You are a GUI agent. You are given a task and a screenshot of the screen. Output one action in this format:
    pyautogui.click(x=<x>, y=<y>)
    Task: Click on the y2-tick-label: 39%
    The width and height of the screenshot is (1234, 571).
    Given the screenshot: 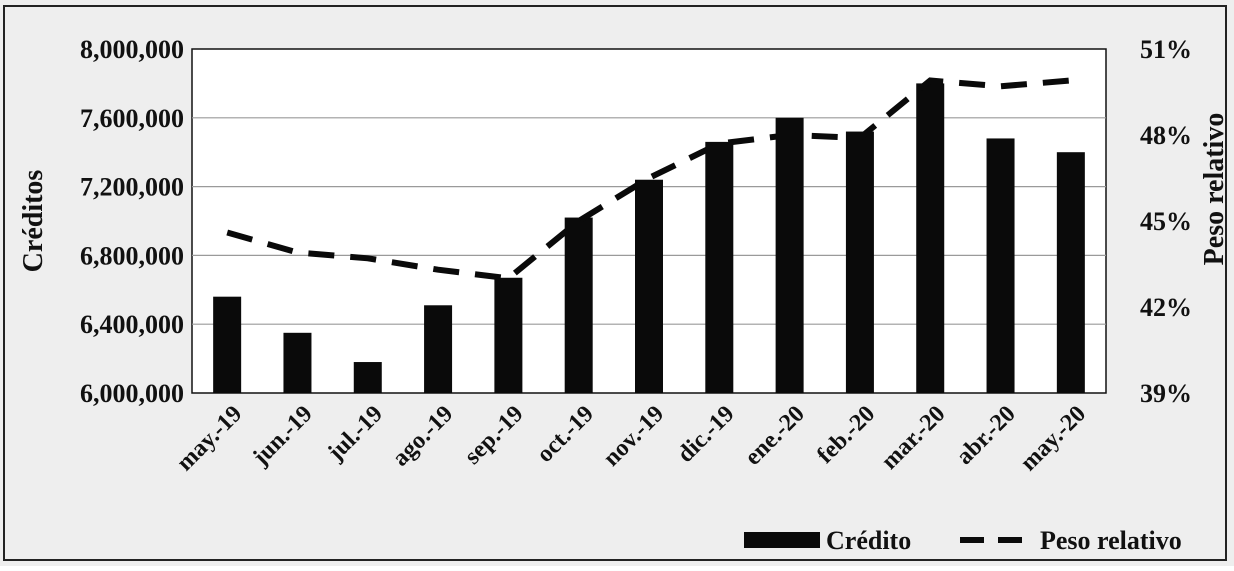 What is the action you would take?
    pyautogui.click(x=1166, y=393)
    